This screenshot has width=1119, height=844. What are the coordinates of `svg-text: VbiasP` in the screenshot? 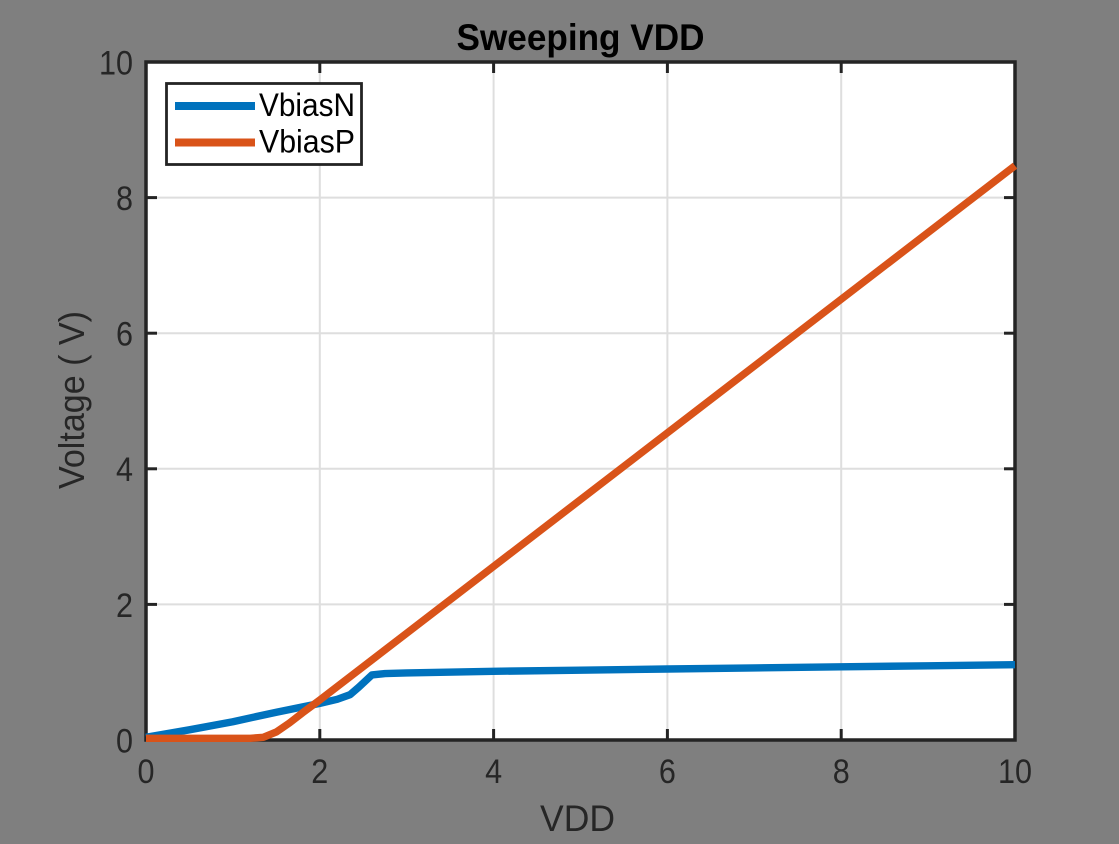 It's located at (307, 142).